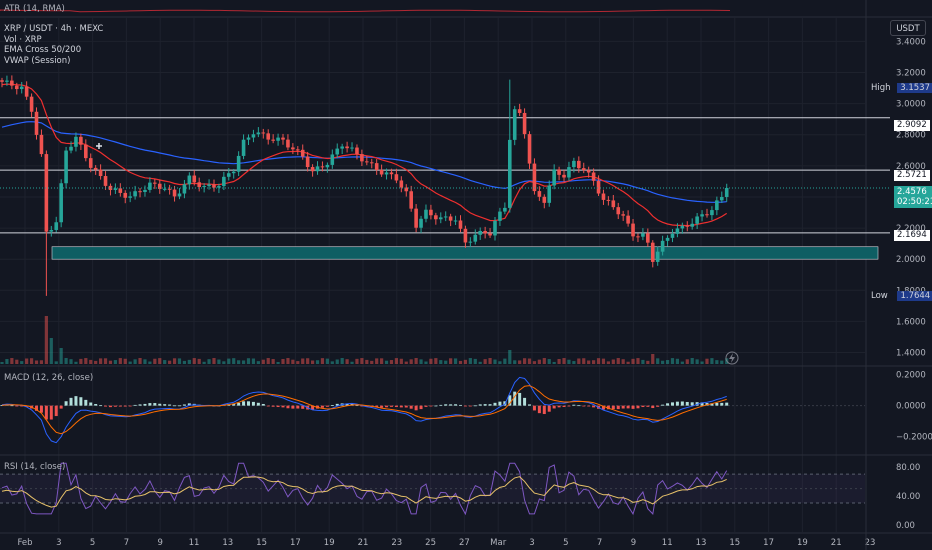 Image resolution: width=932 pixels, height=550 pixels. Describe the element at coordinates (908, 28) in the screenshot. I see `currency-button: USDT` at that location.